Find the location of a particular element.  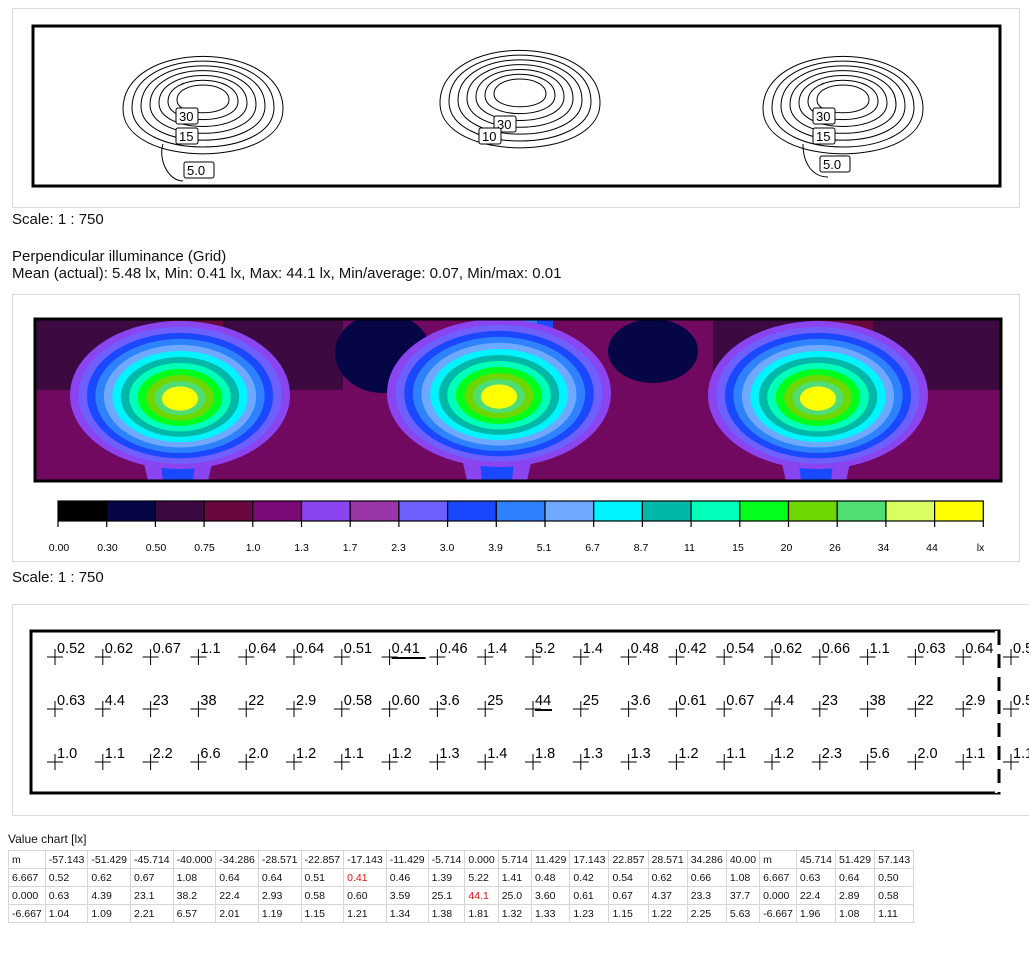

legend-label: lx is located at coordinates (981, 548).